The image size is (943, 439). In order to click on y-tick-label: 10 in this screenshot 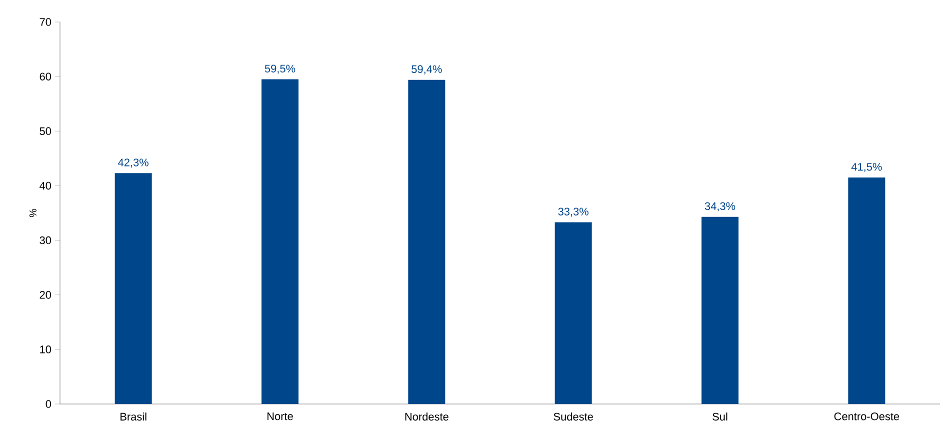, I will do `click(46, 350)`.